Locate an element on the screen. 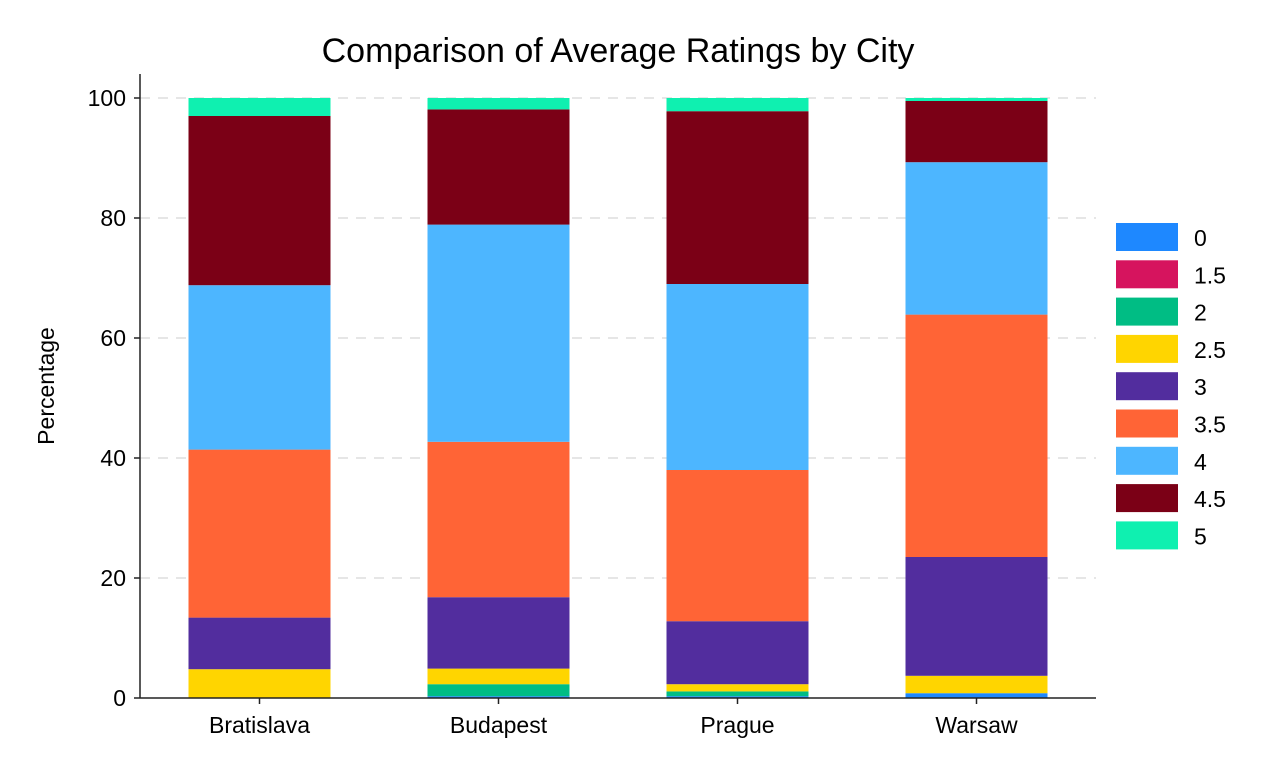 The image size is (1281, 768). bar-stack-prague is located at coordinates (737, 398).